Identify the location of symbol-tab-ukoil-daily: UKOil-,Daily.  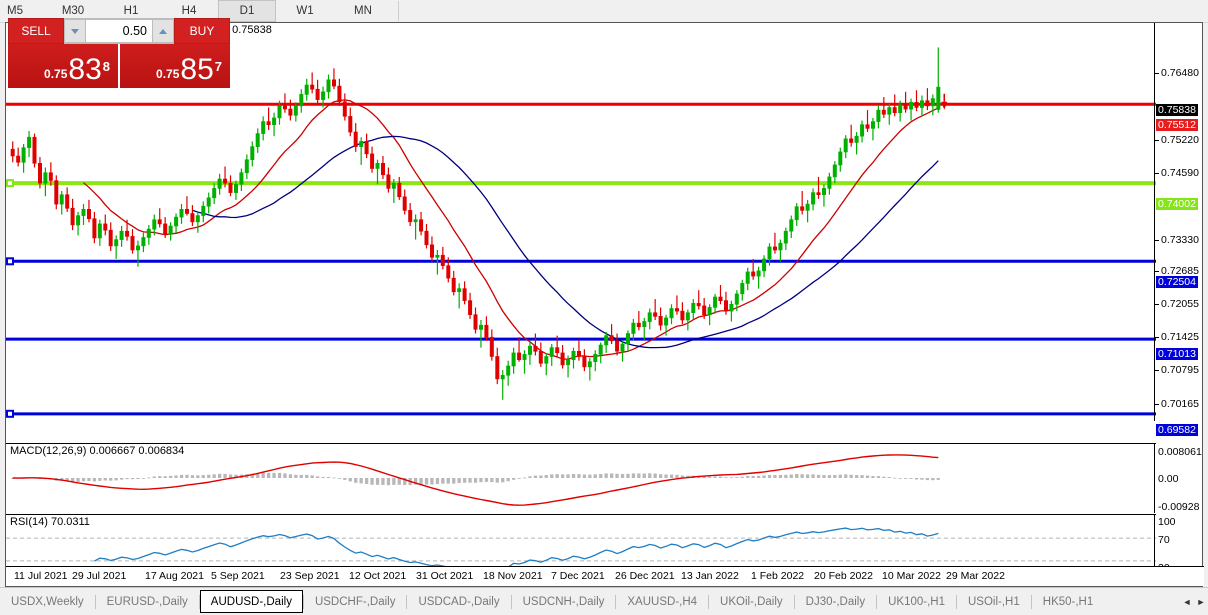
(751, 601).